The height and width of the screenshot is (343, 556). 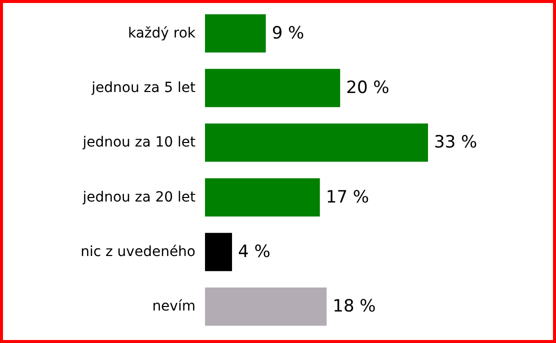 What do you see at coordinates (162, 33) in the screenshot?
I see `y-tick-label: každý rok` at bounding box center [162, 33].